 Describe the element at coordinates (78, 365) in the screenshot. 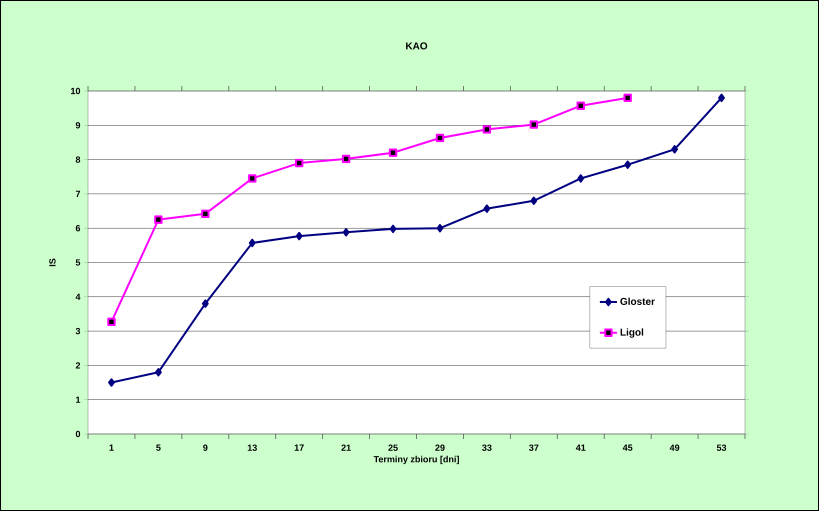

I see `y-tick-label: 2` at that location.